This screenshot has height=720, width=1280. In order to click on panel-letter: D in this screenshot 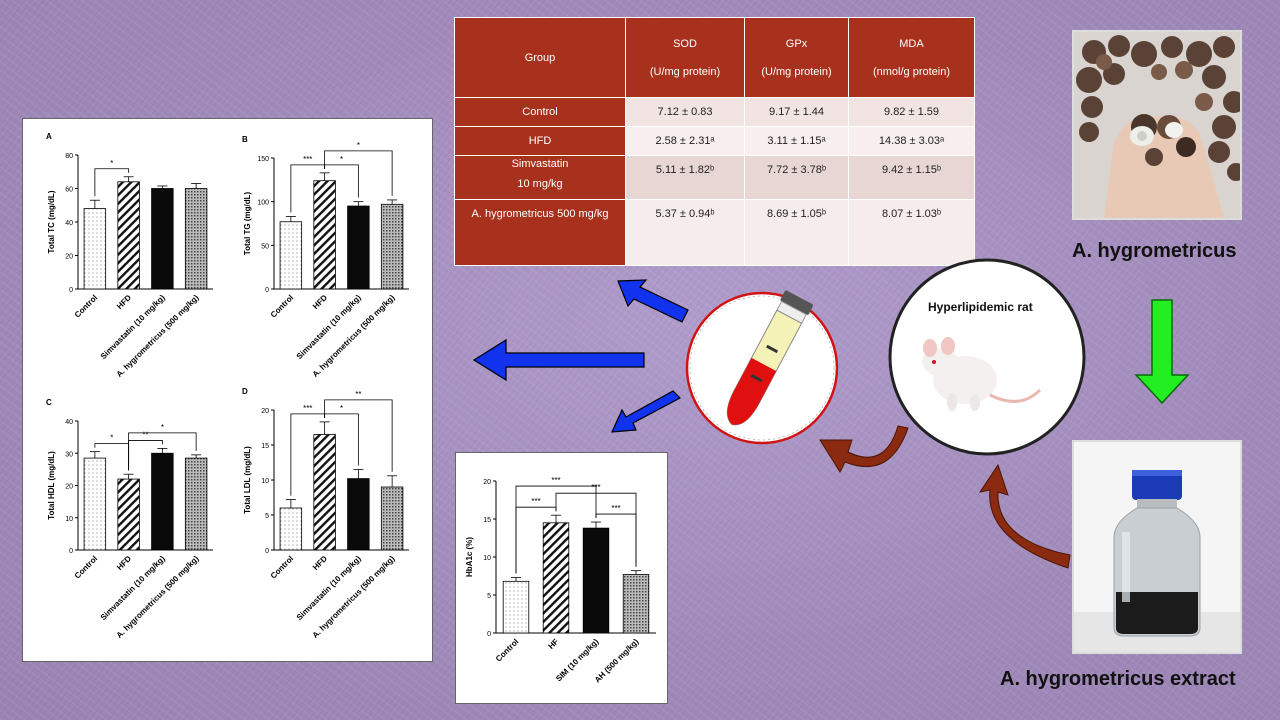, I will do `click(245, 391)`.